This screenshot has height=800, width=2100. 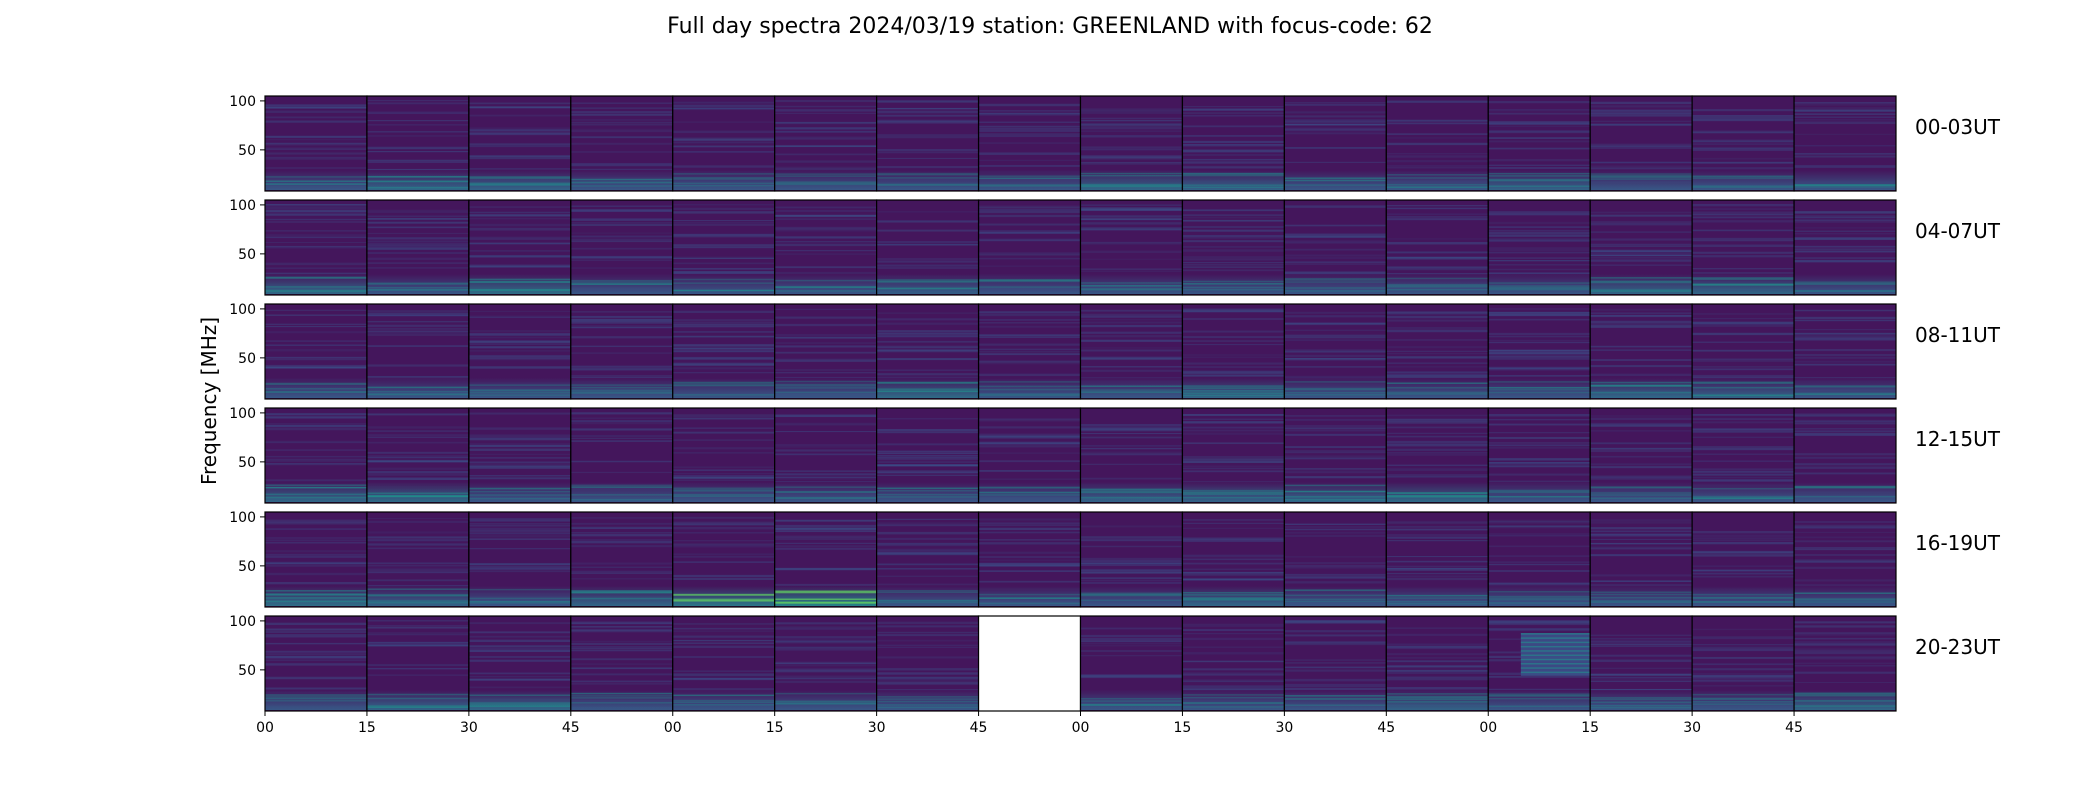 What do you see at coordinates (1958, 647) in the screenshot?
I see `row-time-label: 20-23UT` at bounding box center [1958, 647].